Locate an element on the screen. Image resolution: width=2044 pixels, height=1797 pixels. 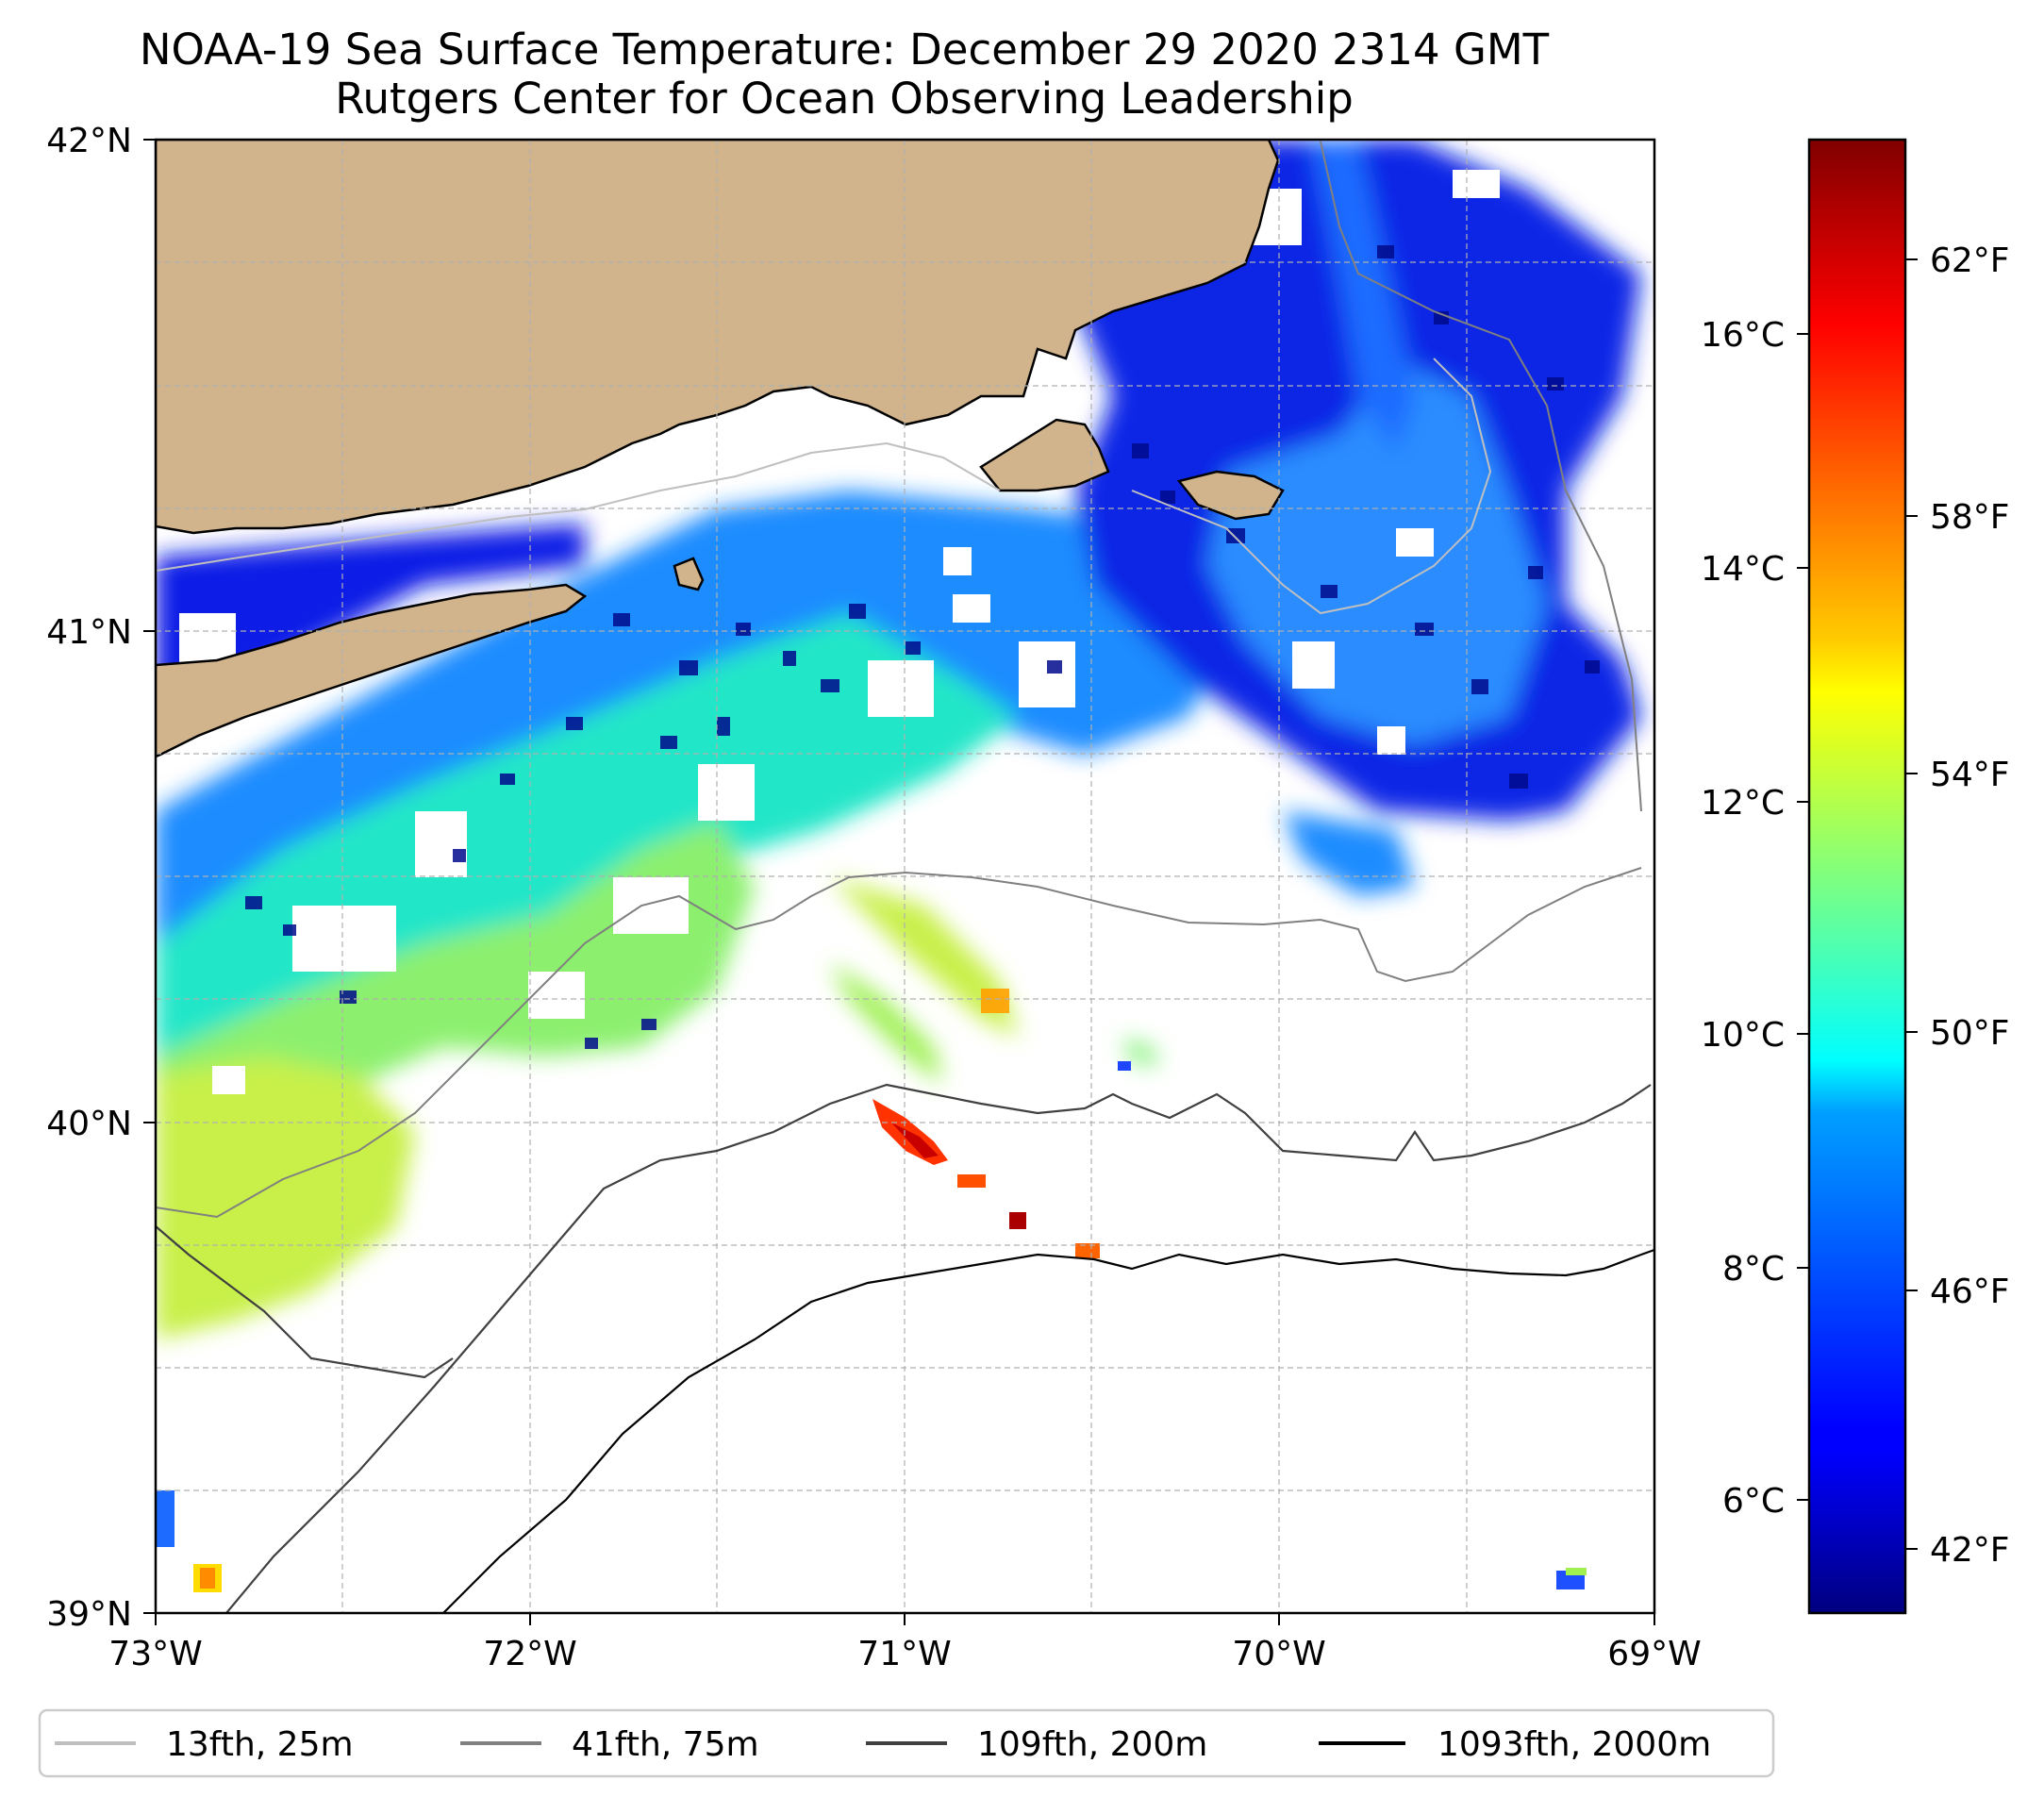
lat-label-42: 42°N is located at coordinates (89, 141).